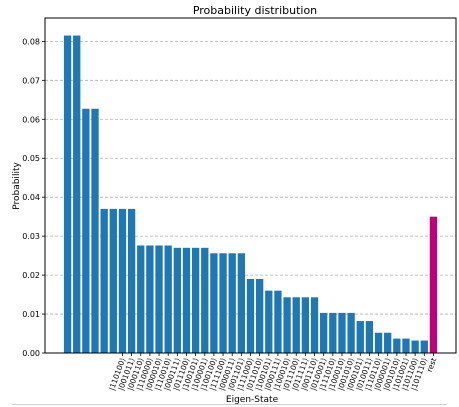  Describe the element at coordinates (229, 404) in the screenshot. I see `bottom-rule` at that location.